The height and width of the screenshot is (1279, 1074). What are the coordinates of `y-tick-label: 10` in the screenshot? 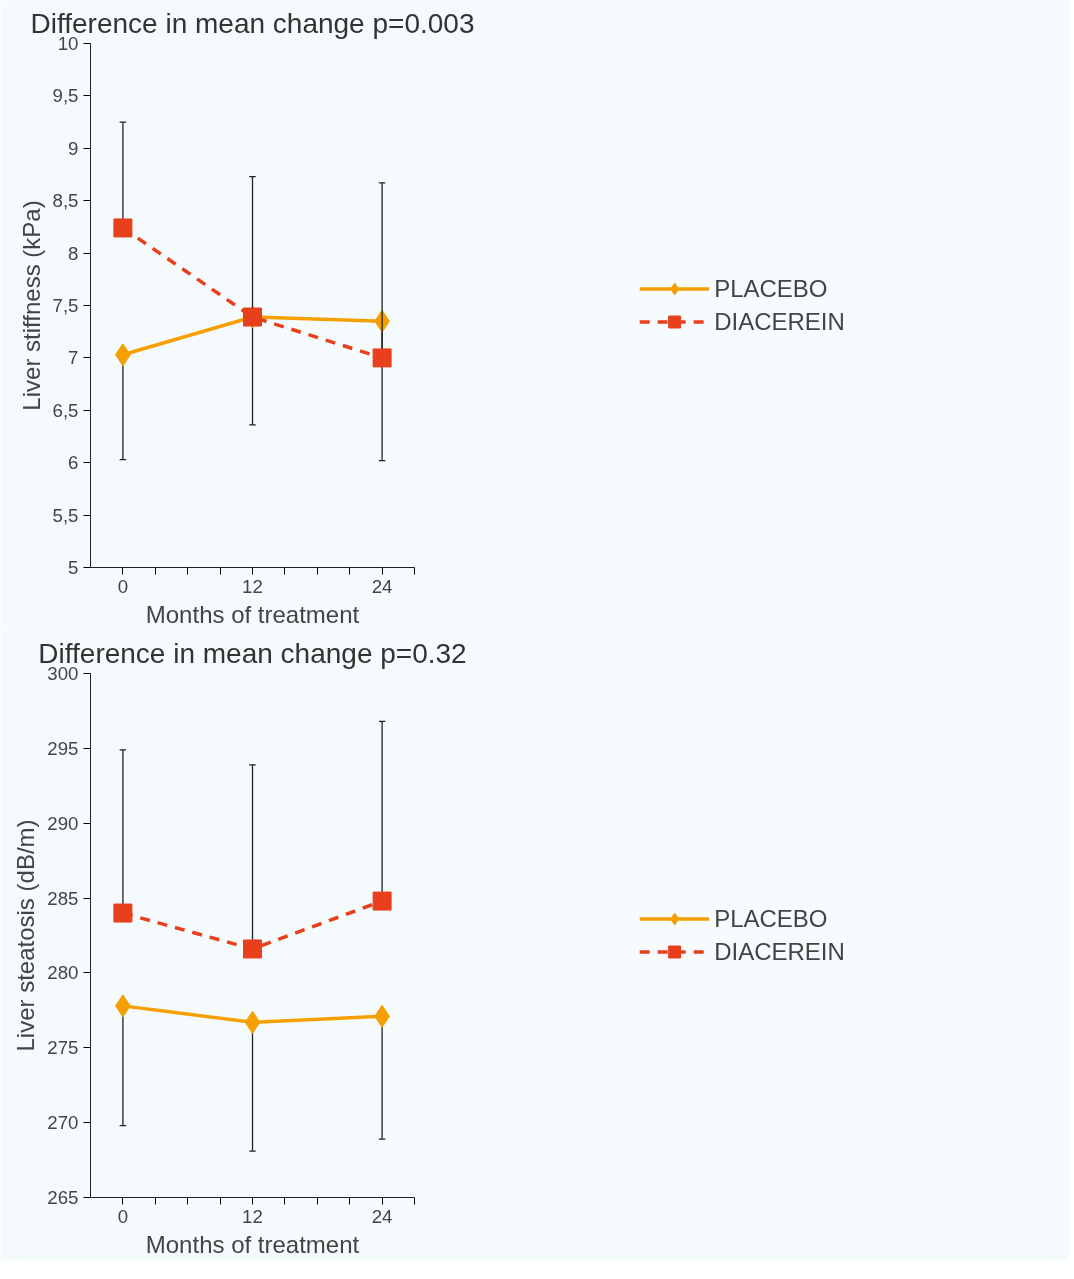 It's located at (68, 43).